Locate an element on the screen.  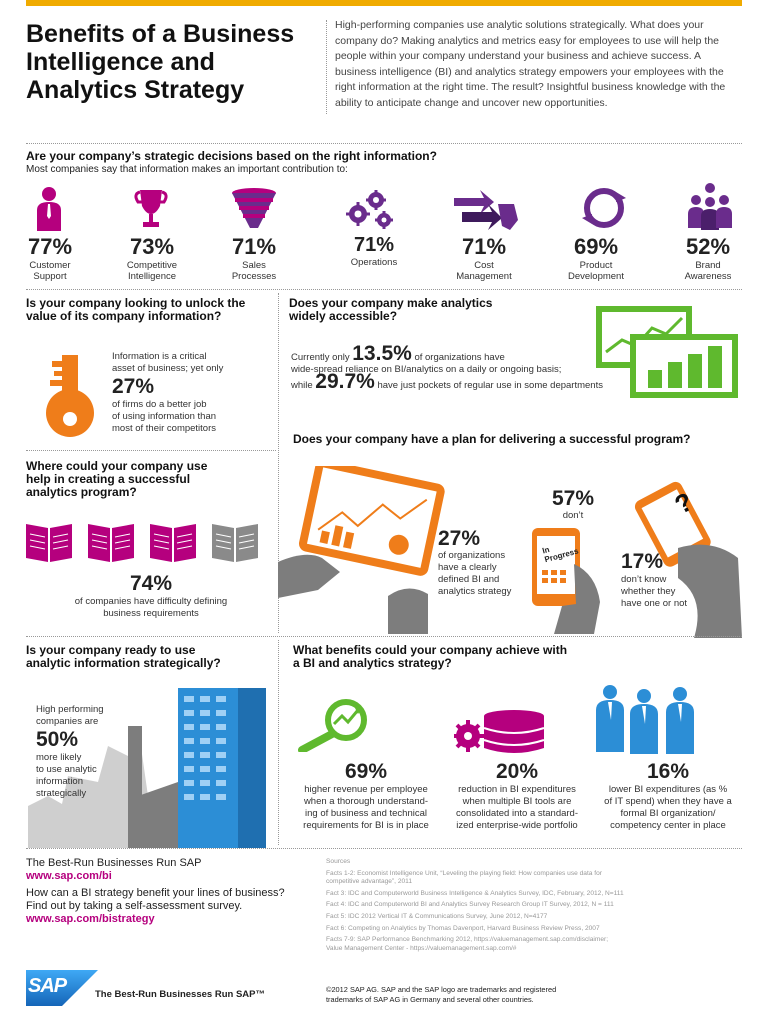
stat-item: 71% Operations is located at coordinates (374, 251).